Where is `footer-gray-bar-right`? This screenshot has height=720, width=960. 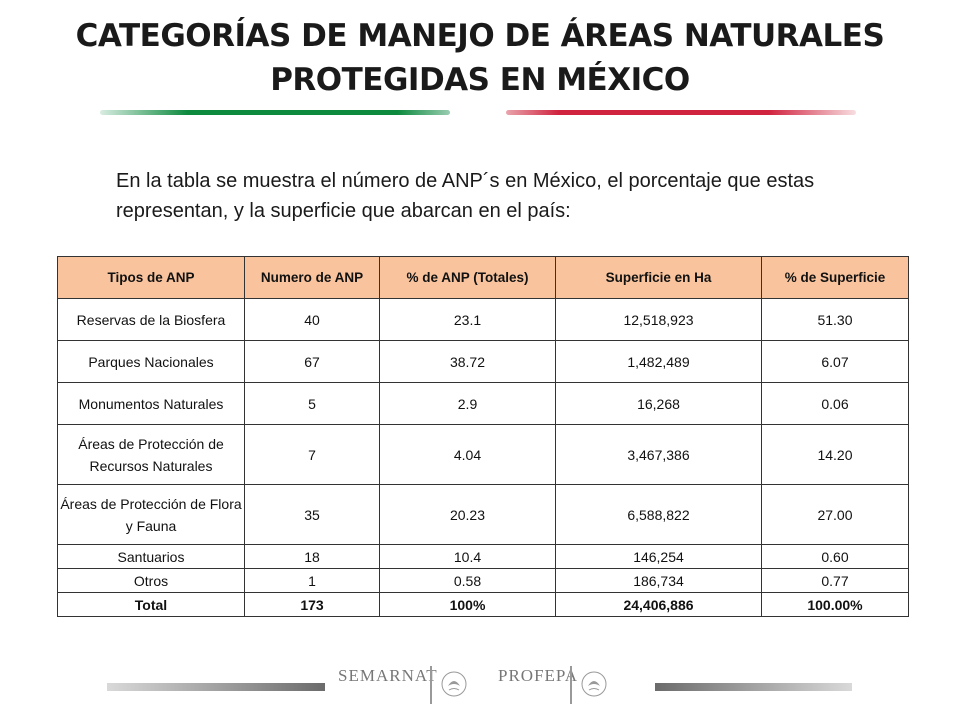 footer-gray-bar-right is located at coordinates (753, 687).